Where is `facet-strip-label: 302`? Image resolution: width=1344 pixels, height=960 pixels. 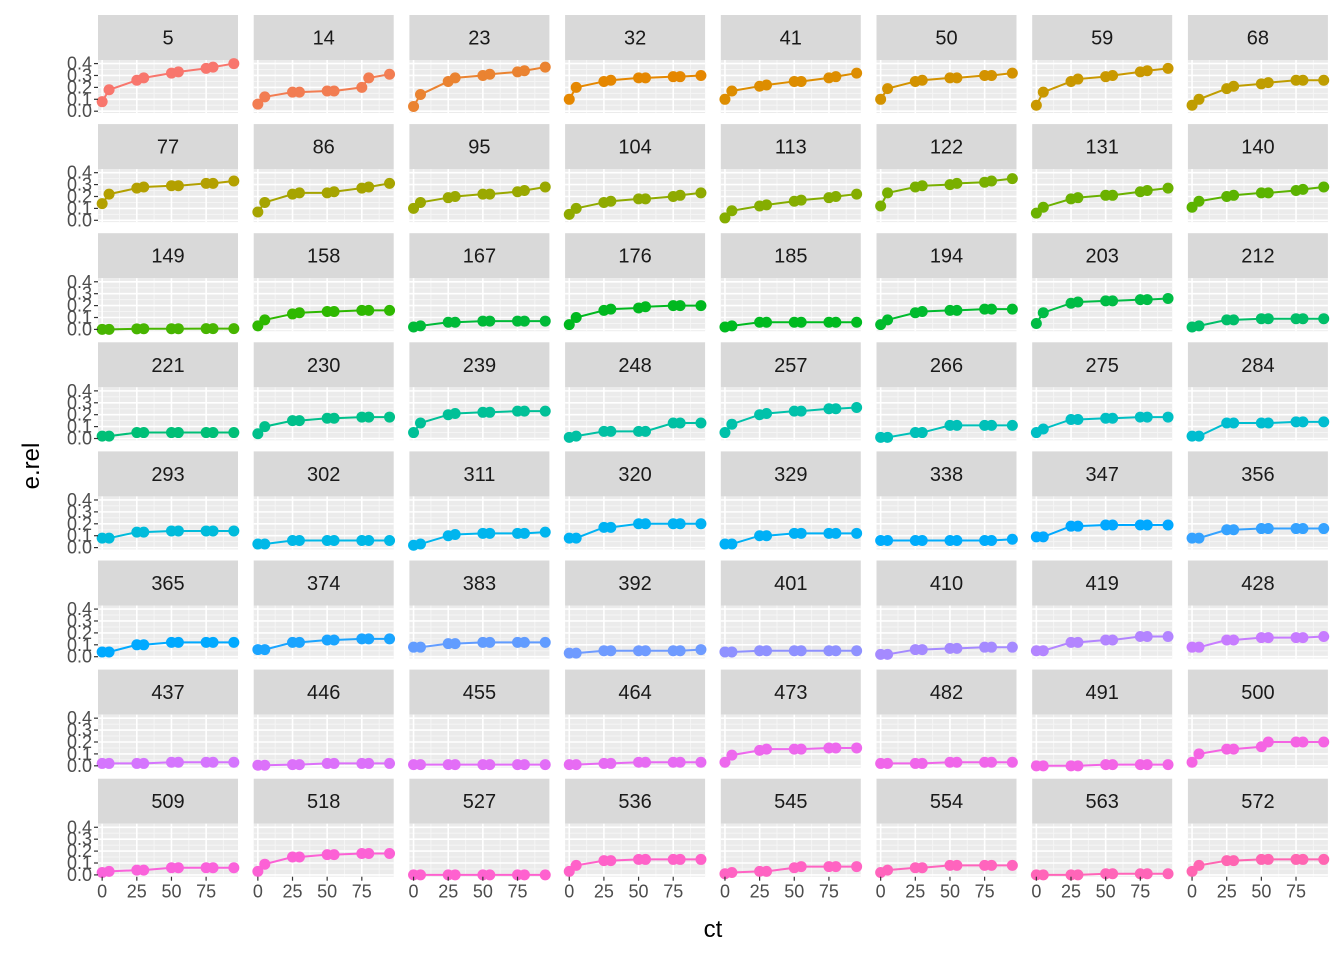 facet-strip-label: 302 is located at coordinates (323, 475).